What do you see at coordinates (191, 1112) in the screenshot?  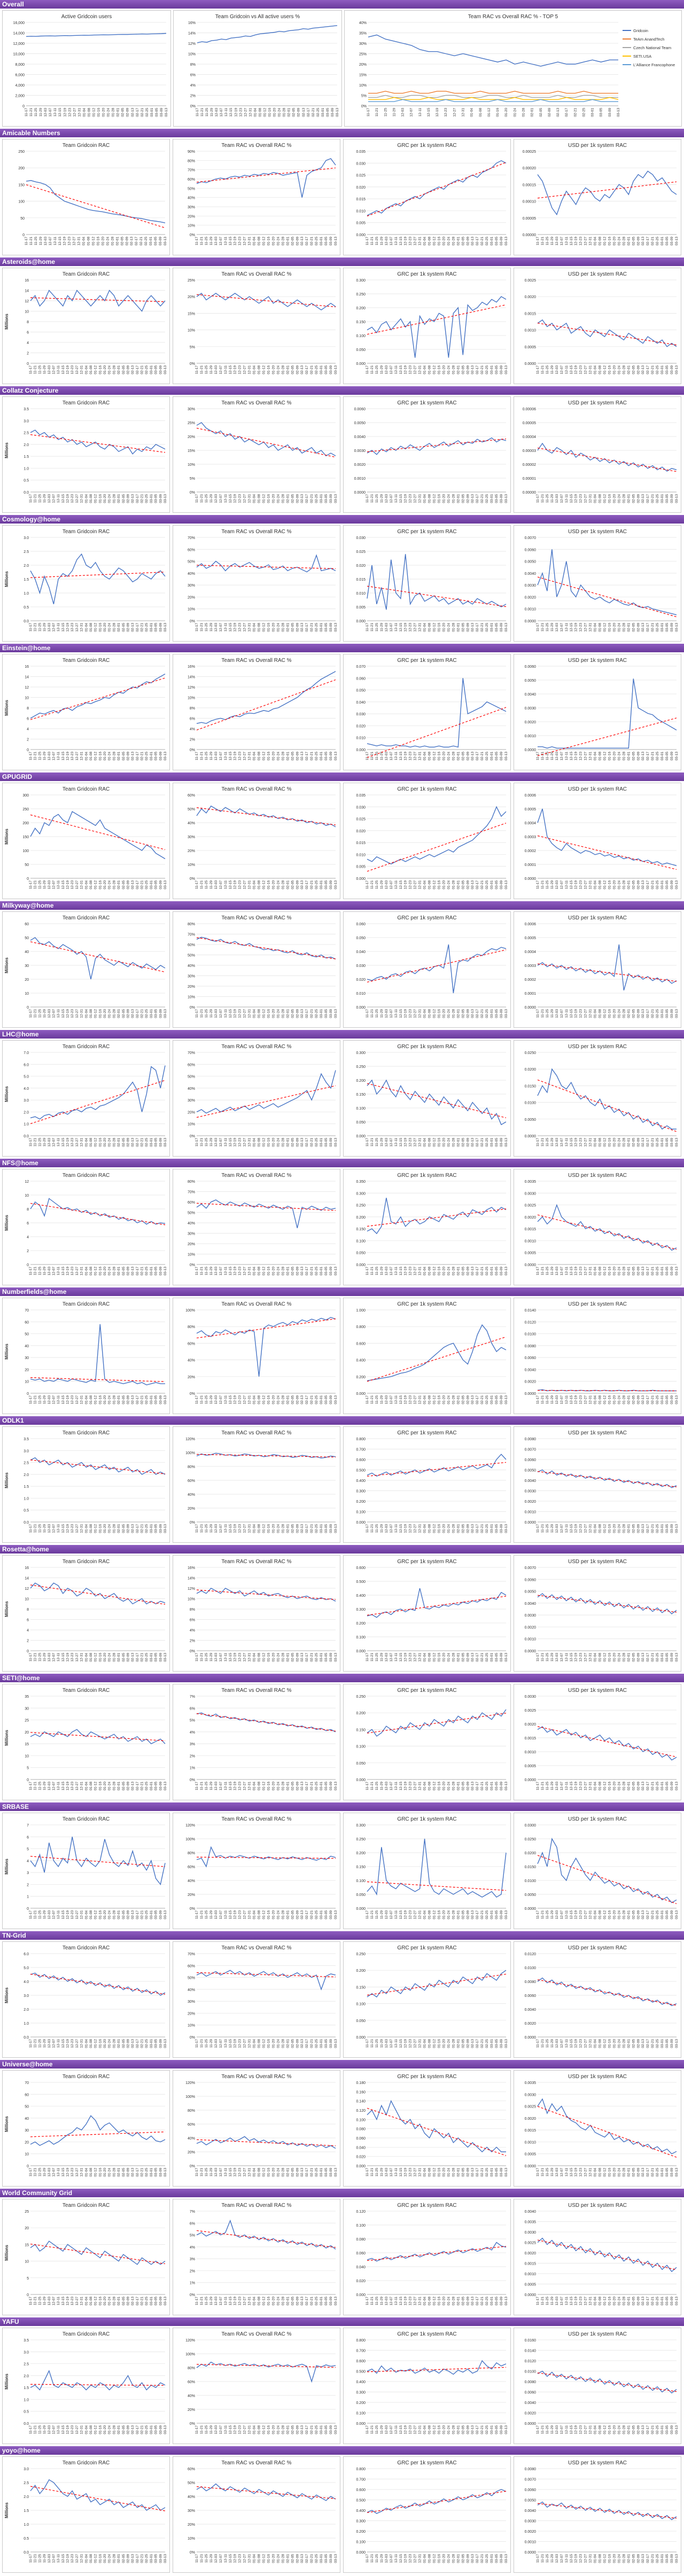 I see `y-tick-label: 20%` at bounding box center [191, 1112].